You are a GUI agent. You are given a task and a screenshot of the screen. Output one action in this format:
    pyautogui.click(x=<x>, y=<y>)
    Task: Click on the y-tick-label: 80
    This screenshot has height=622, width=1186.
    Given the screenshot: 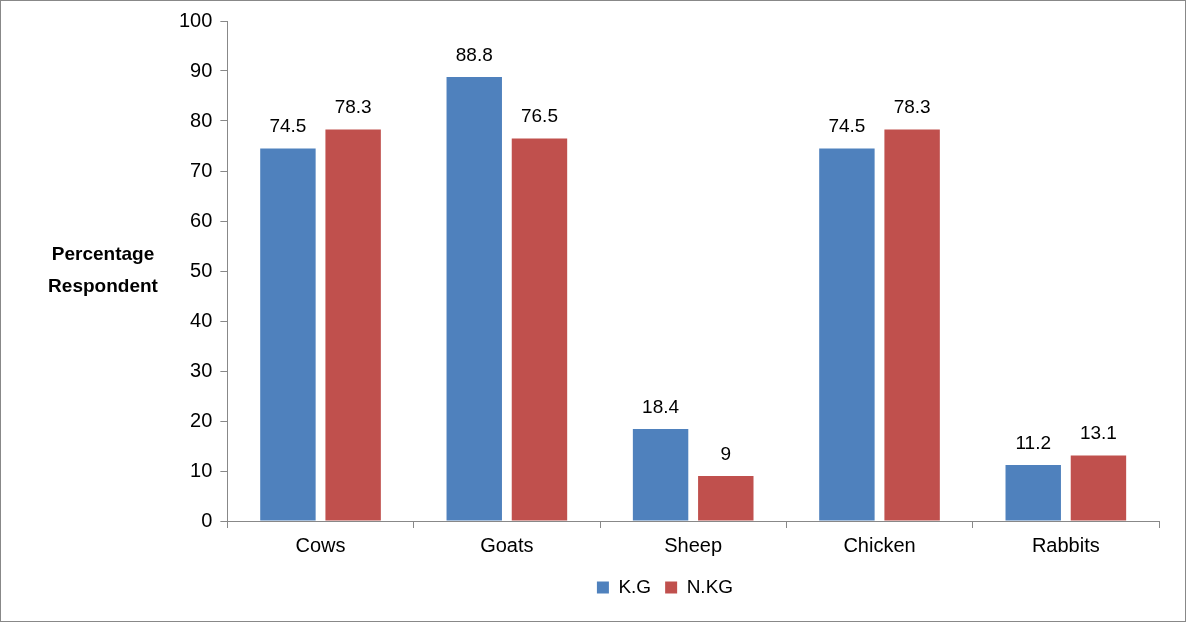 What is the action you would take?
    pyautogui.click(x=201, y=119)
    